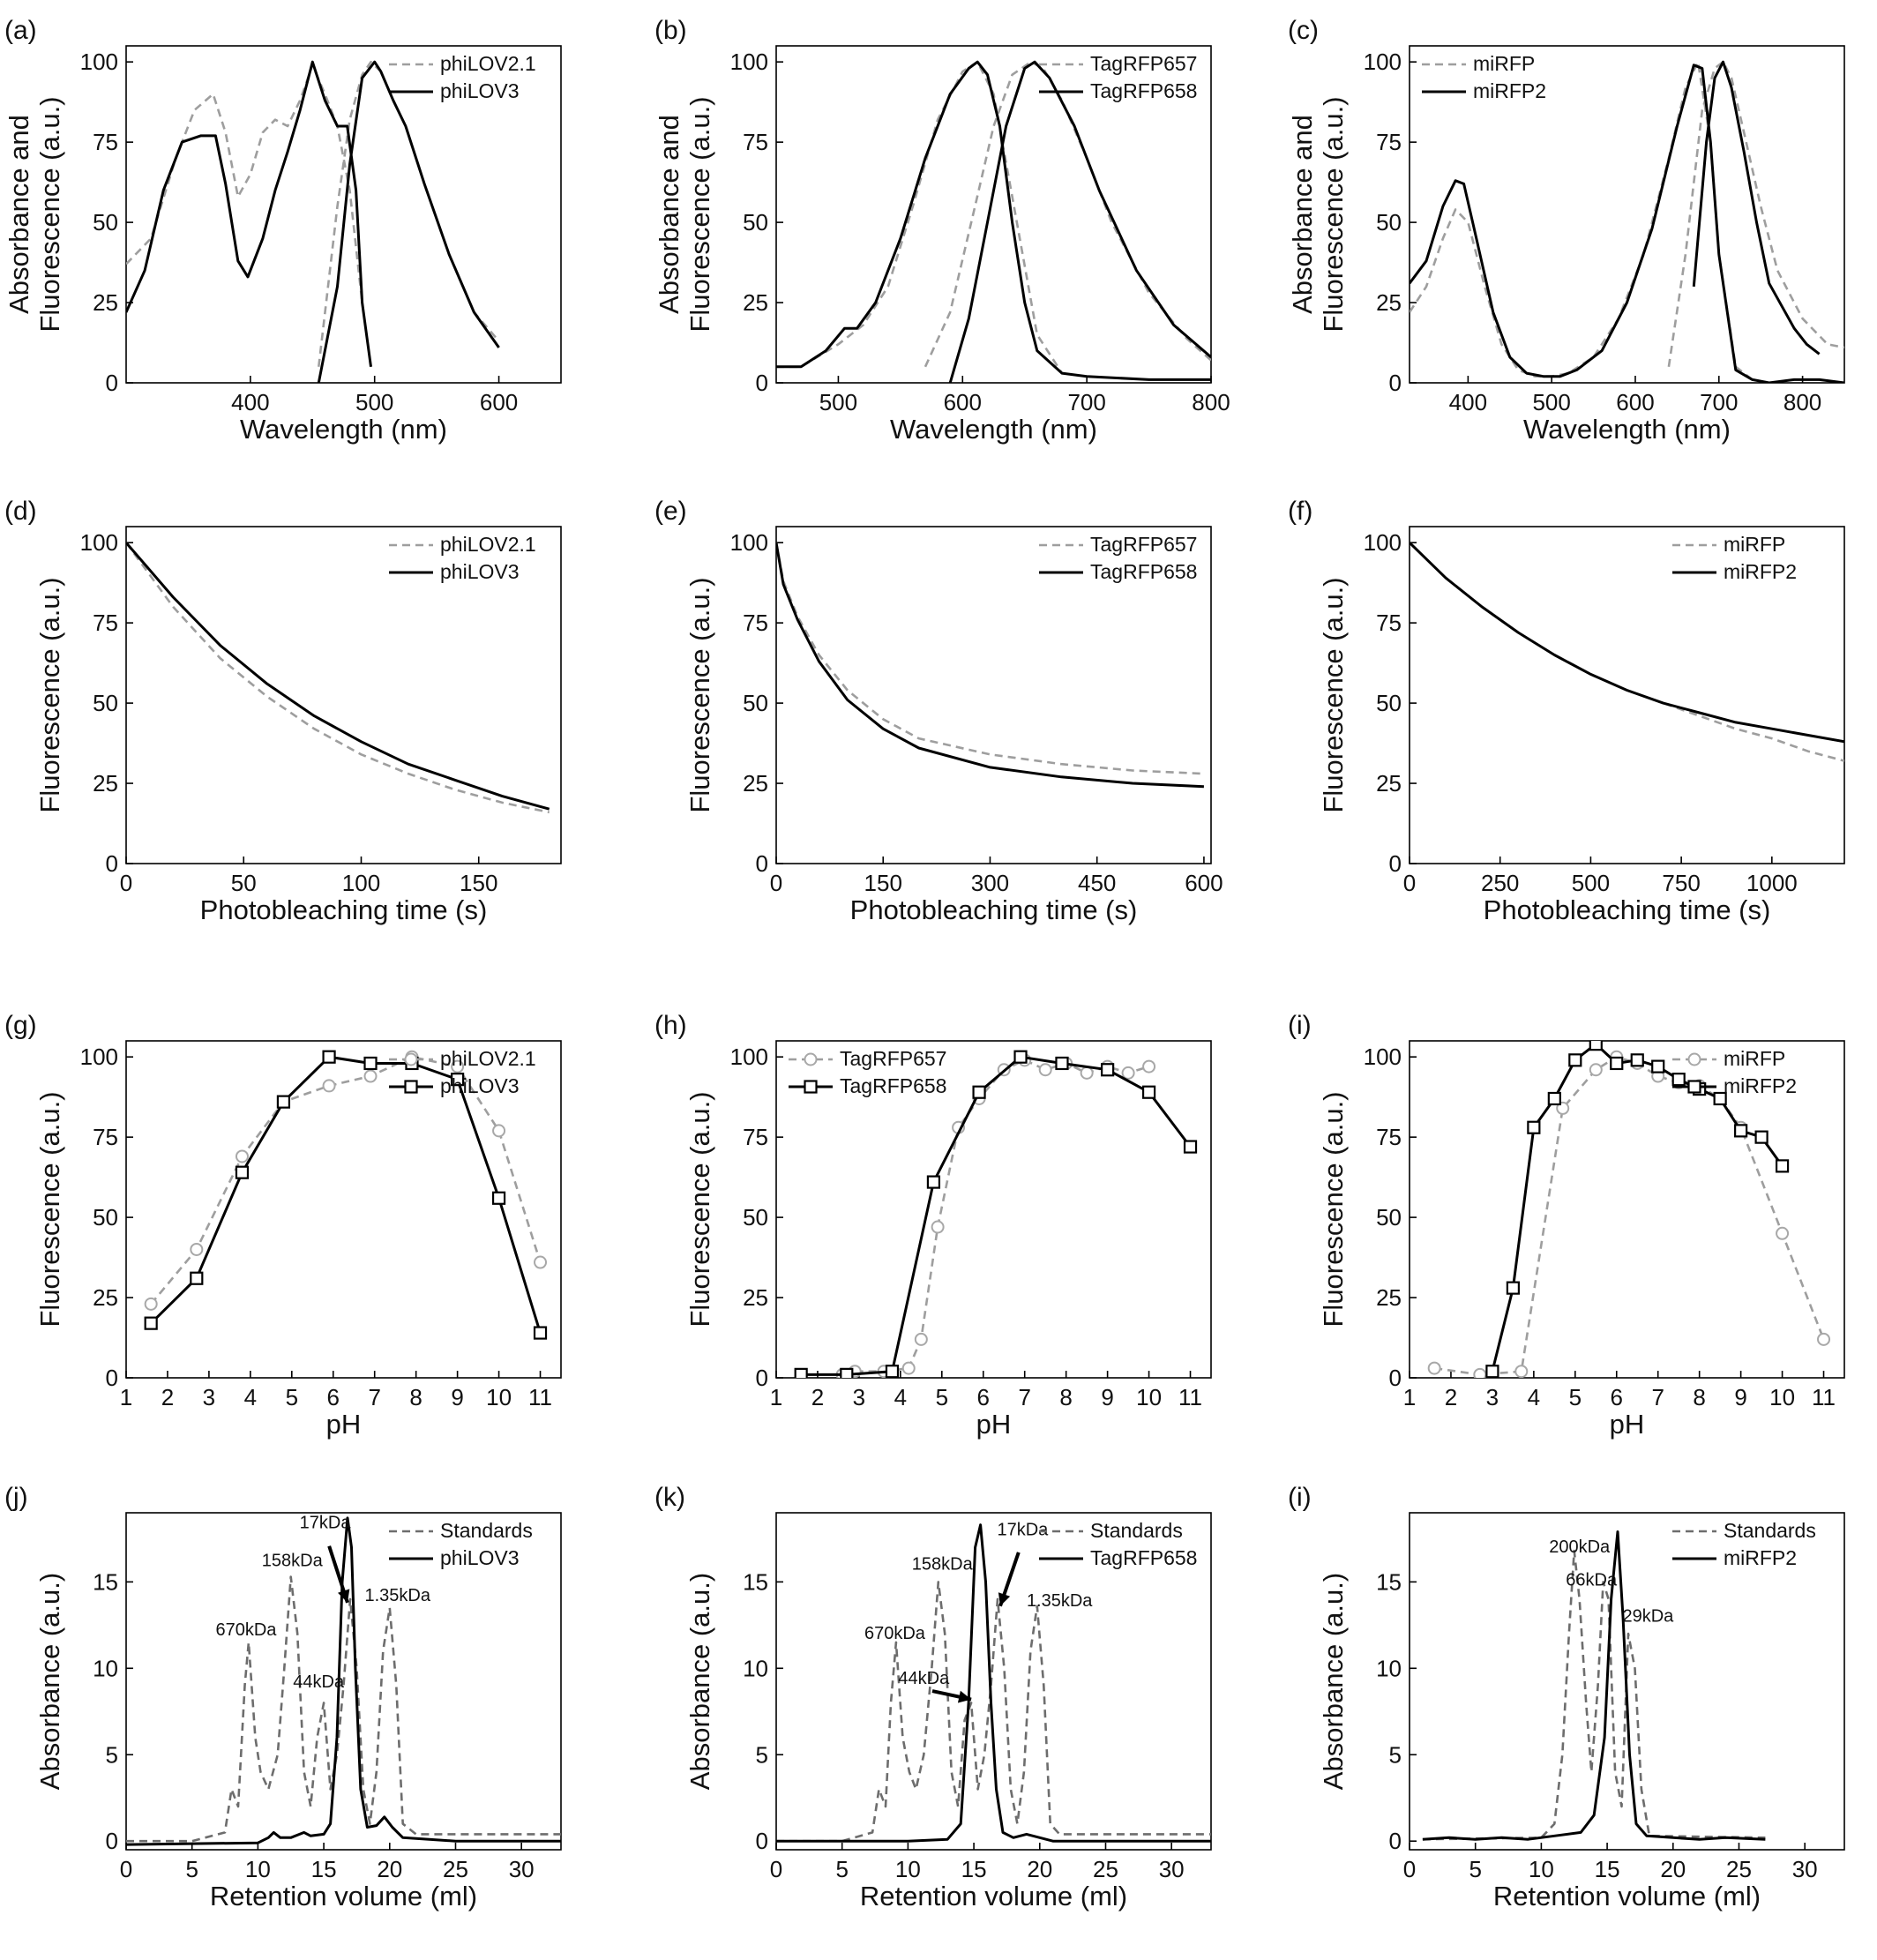 The height and width of the screenshot is (1960, 1877). I want to click on x-tick-label: 10, so click(1782, 1397).